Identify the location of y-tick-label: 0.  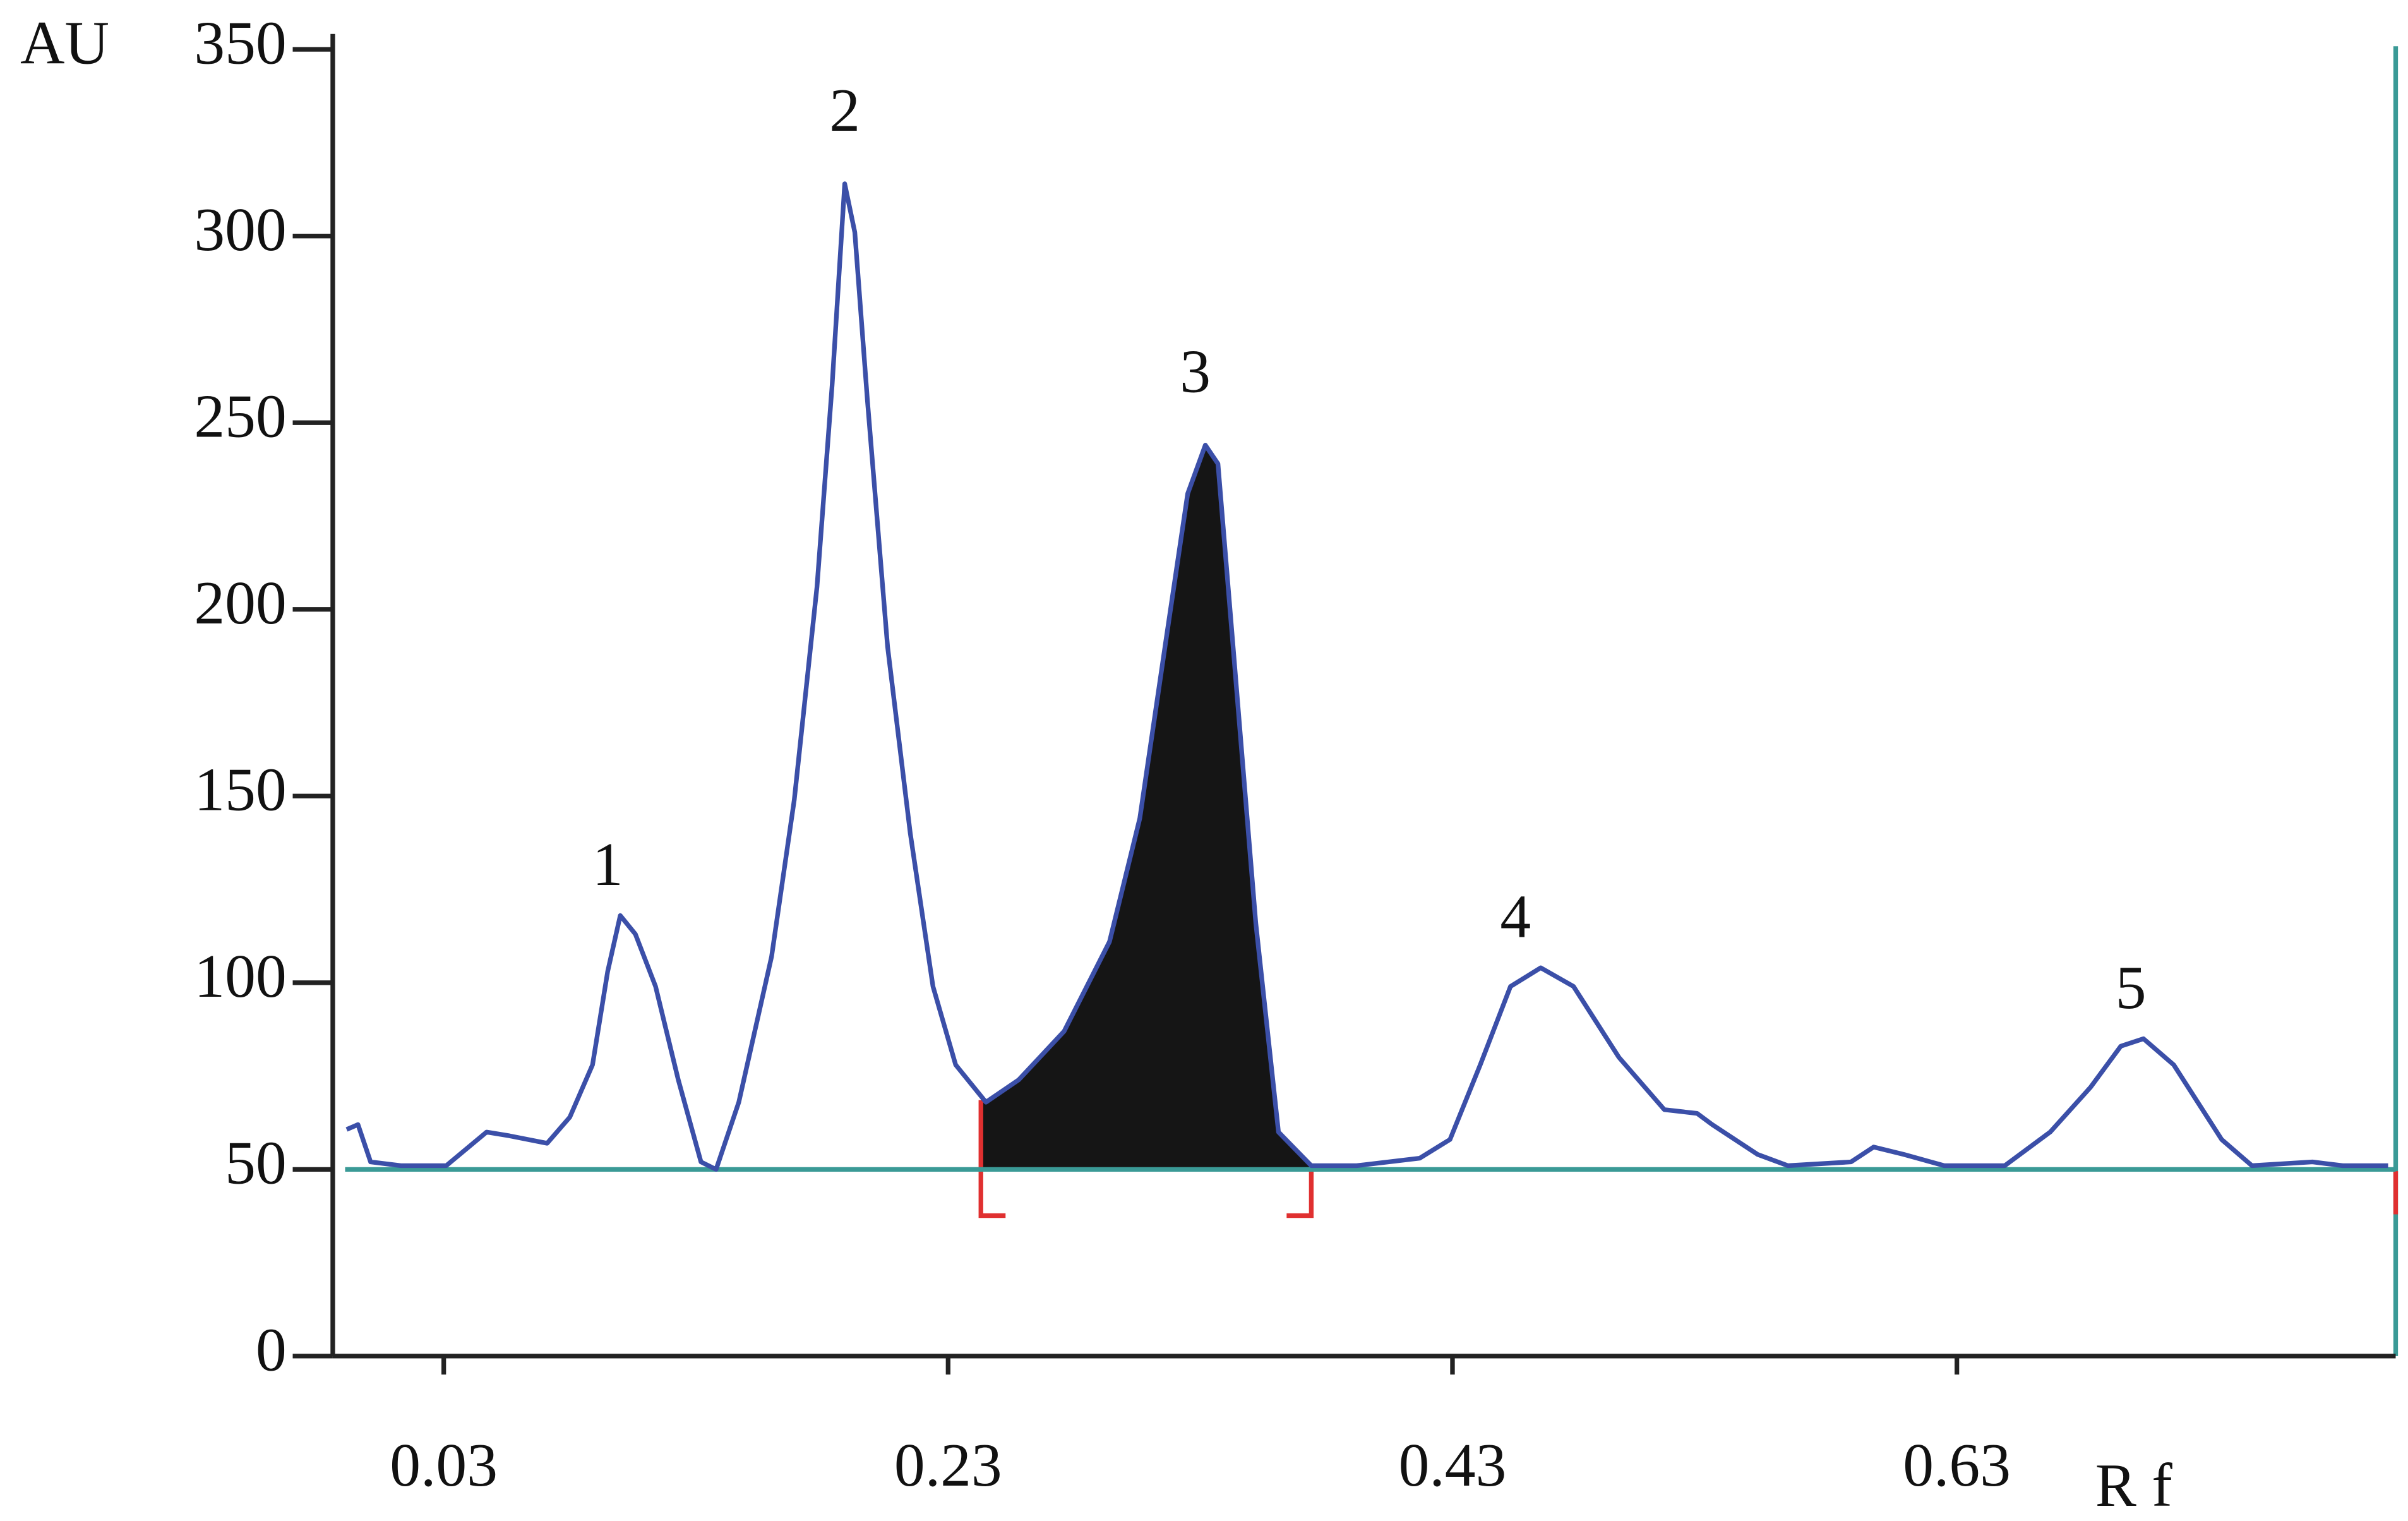
(271, 1350).